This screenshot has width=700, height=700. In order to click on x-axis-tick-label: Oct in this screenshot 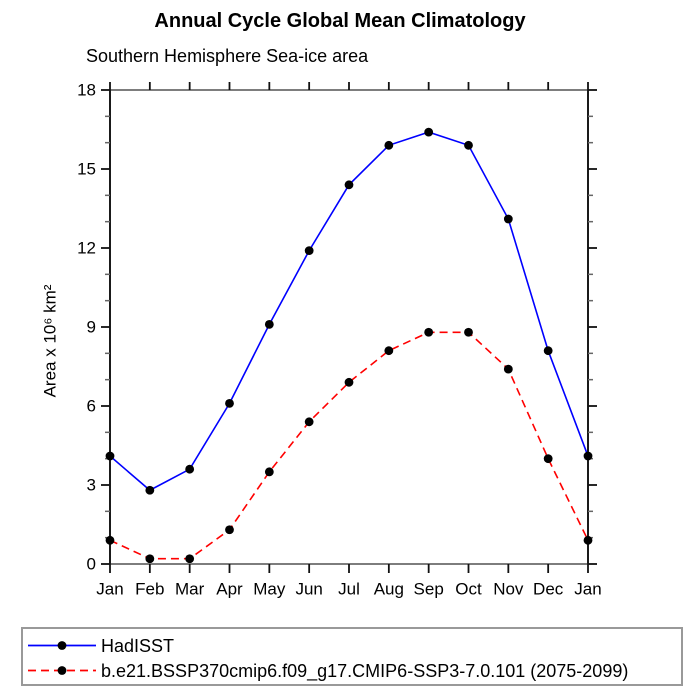, I will do `click(468, 589)`.